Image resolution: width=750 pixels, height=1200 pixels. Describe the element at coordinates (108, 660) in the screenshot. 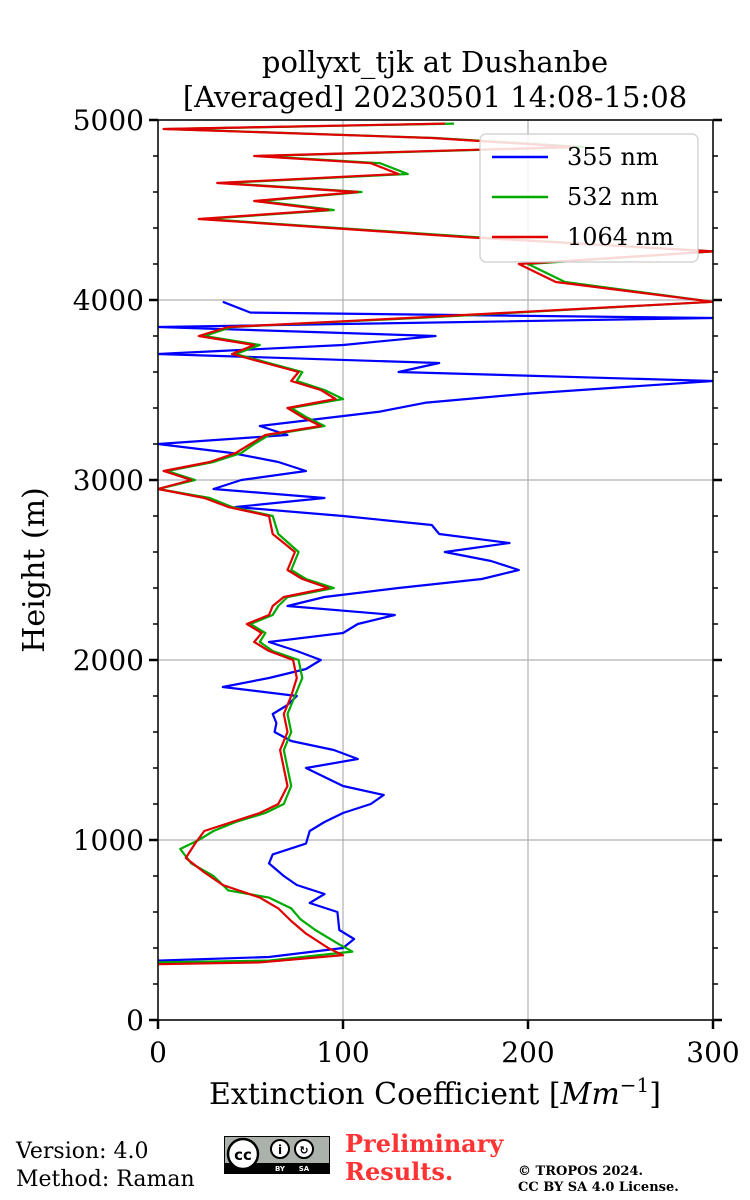

I see `y-tick-label: 2000` at that location.